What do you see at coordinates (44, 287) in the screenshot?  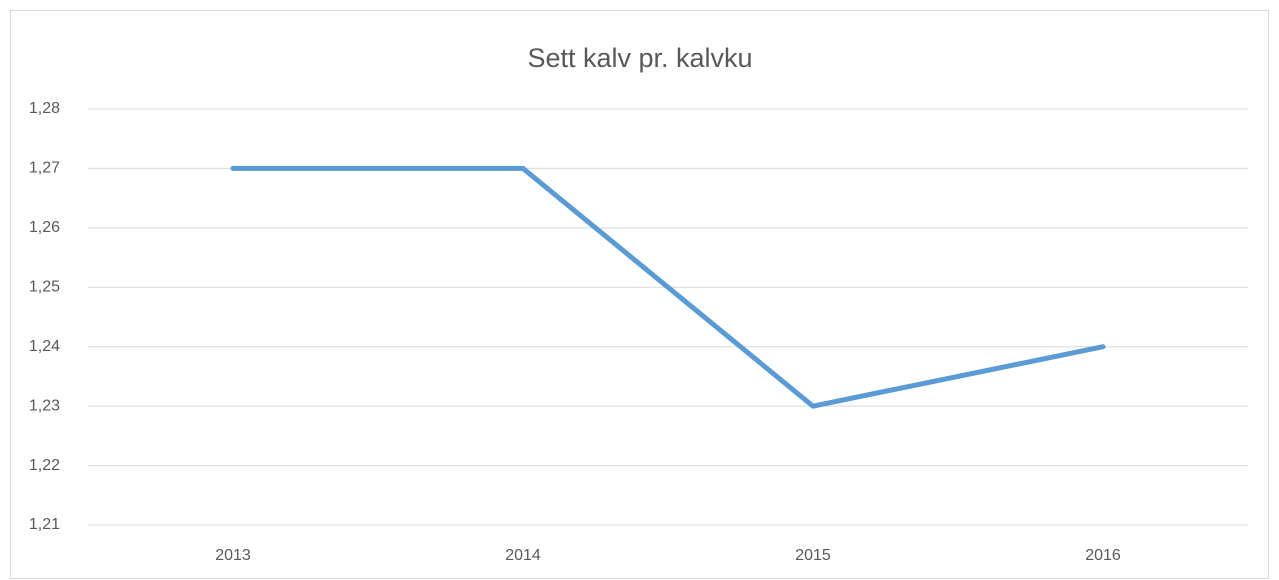 I see `y-tick-label: 1,25` at bounding box center [44, 287].